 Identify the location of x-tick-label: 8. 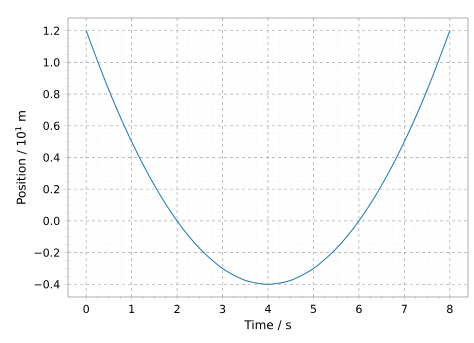
(450, 309).